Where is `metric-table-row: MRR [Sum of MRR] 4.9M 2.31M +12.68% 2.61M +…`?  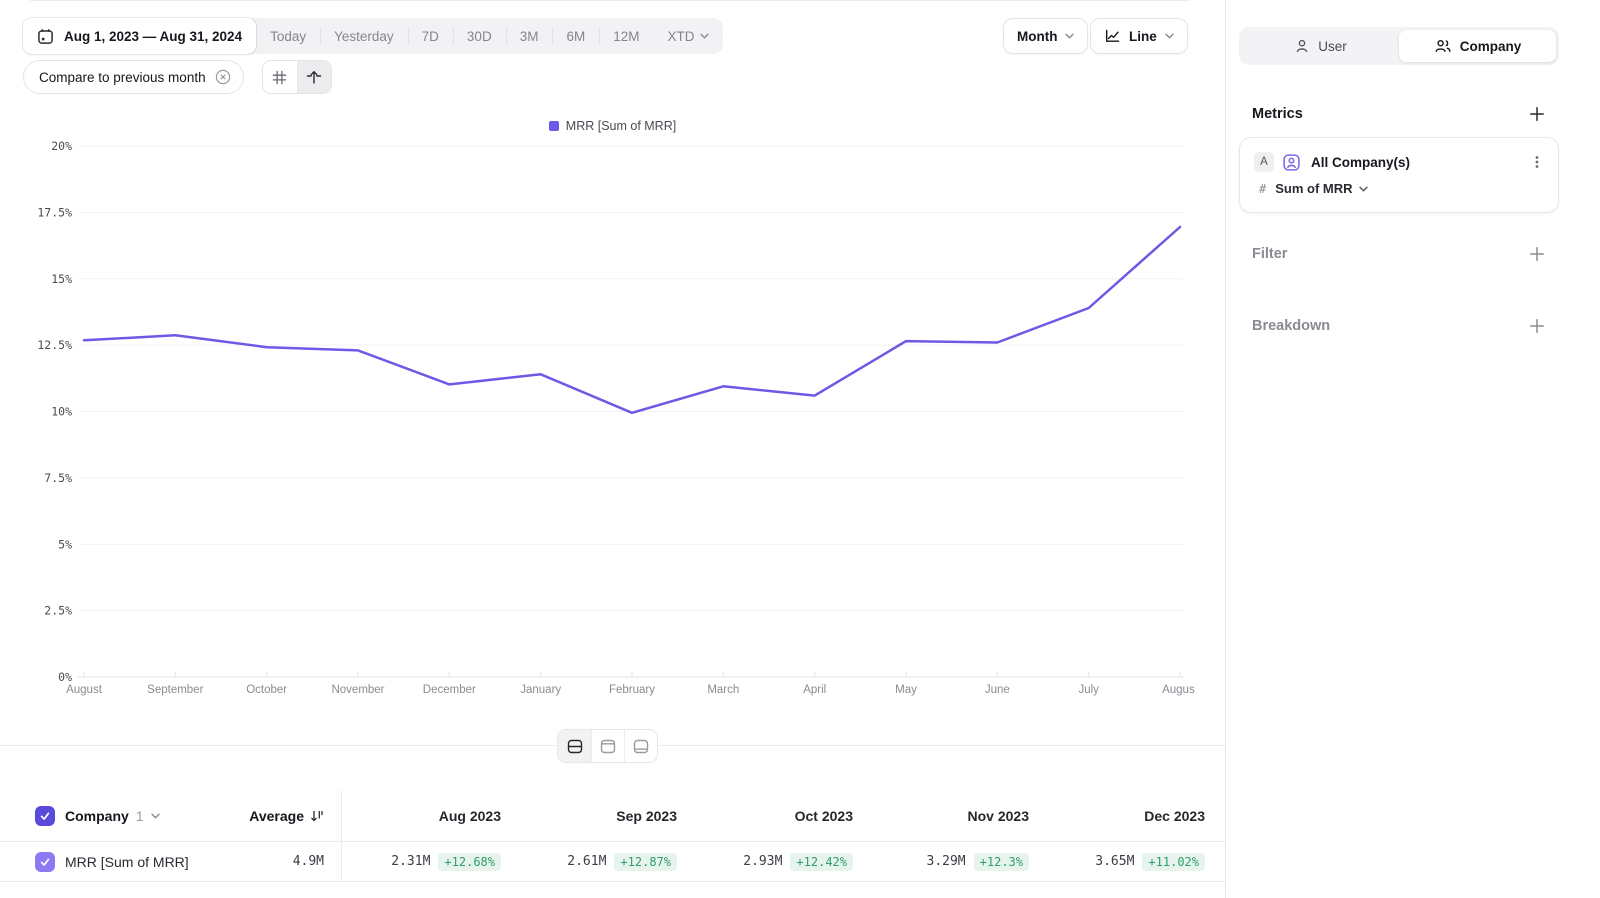
metric-table-row: MRR [Sum of MRR] 4.9M 2.31M +12.68% 2.61M +… is located at coordinates (612, 862).